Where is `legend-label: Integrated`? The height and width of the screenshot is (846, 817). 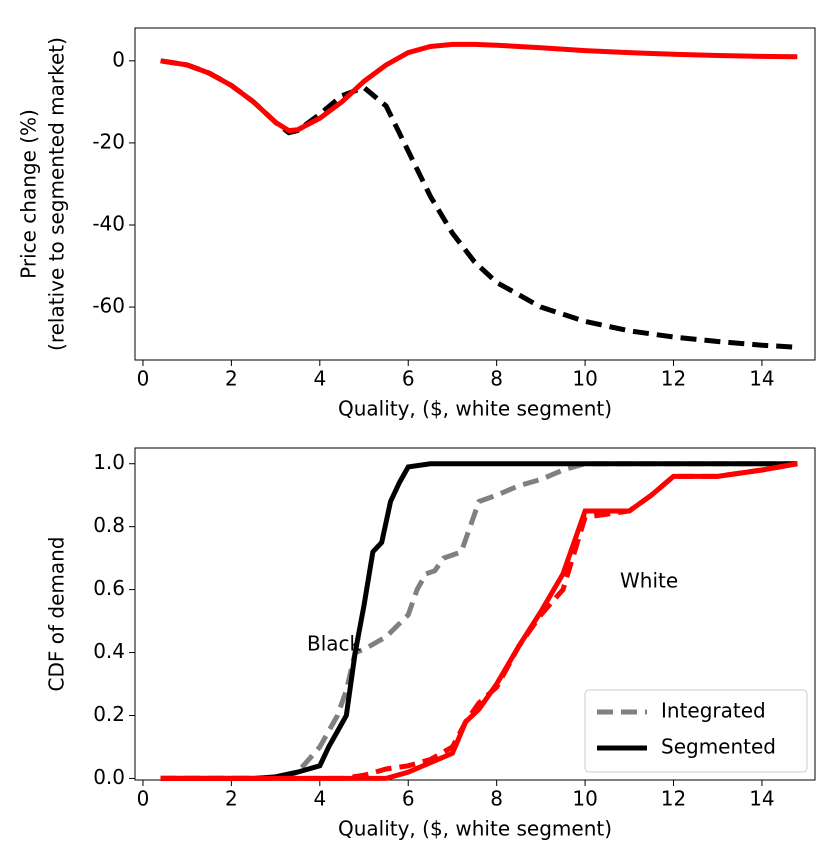 legend-label: Integrated is located at coordinates (713, 711).